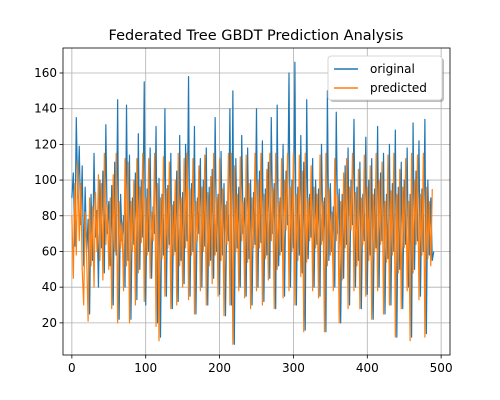  Describe the element at coordinates (45, 144) in the screenshot. I see `y-tick-label: 120` at that location.